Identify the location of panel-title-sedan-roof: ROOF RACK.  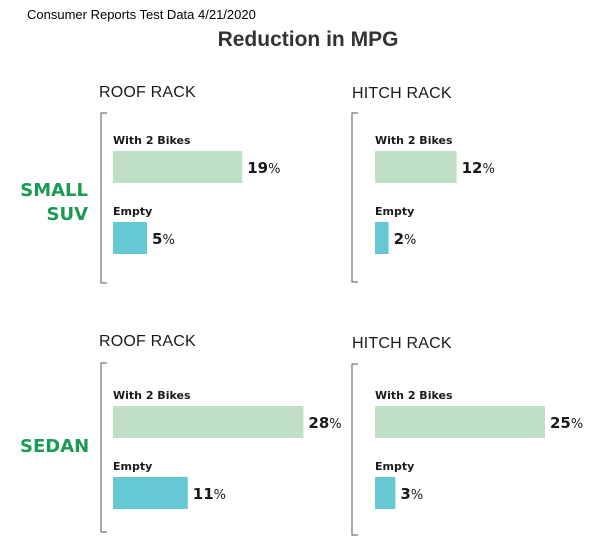
(147, 341).